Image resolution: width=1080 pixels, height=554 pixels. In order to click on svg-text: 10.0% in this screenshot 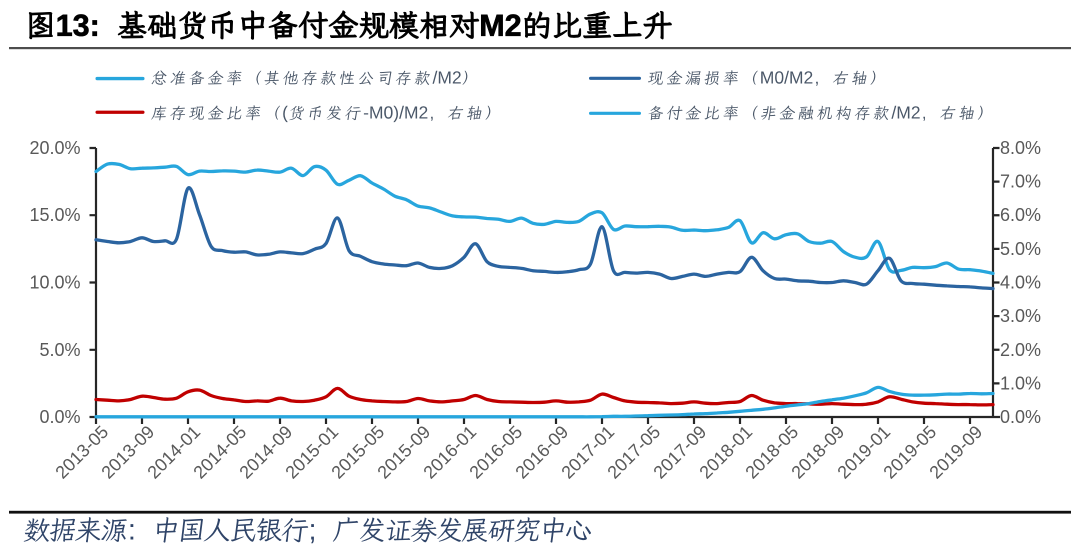, I will do `click(54, 283)`.